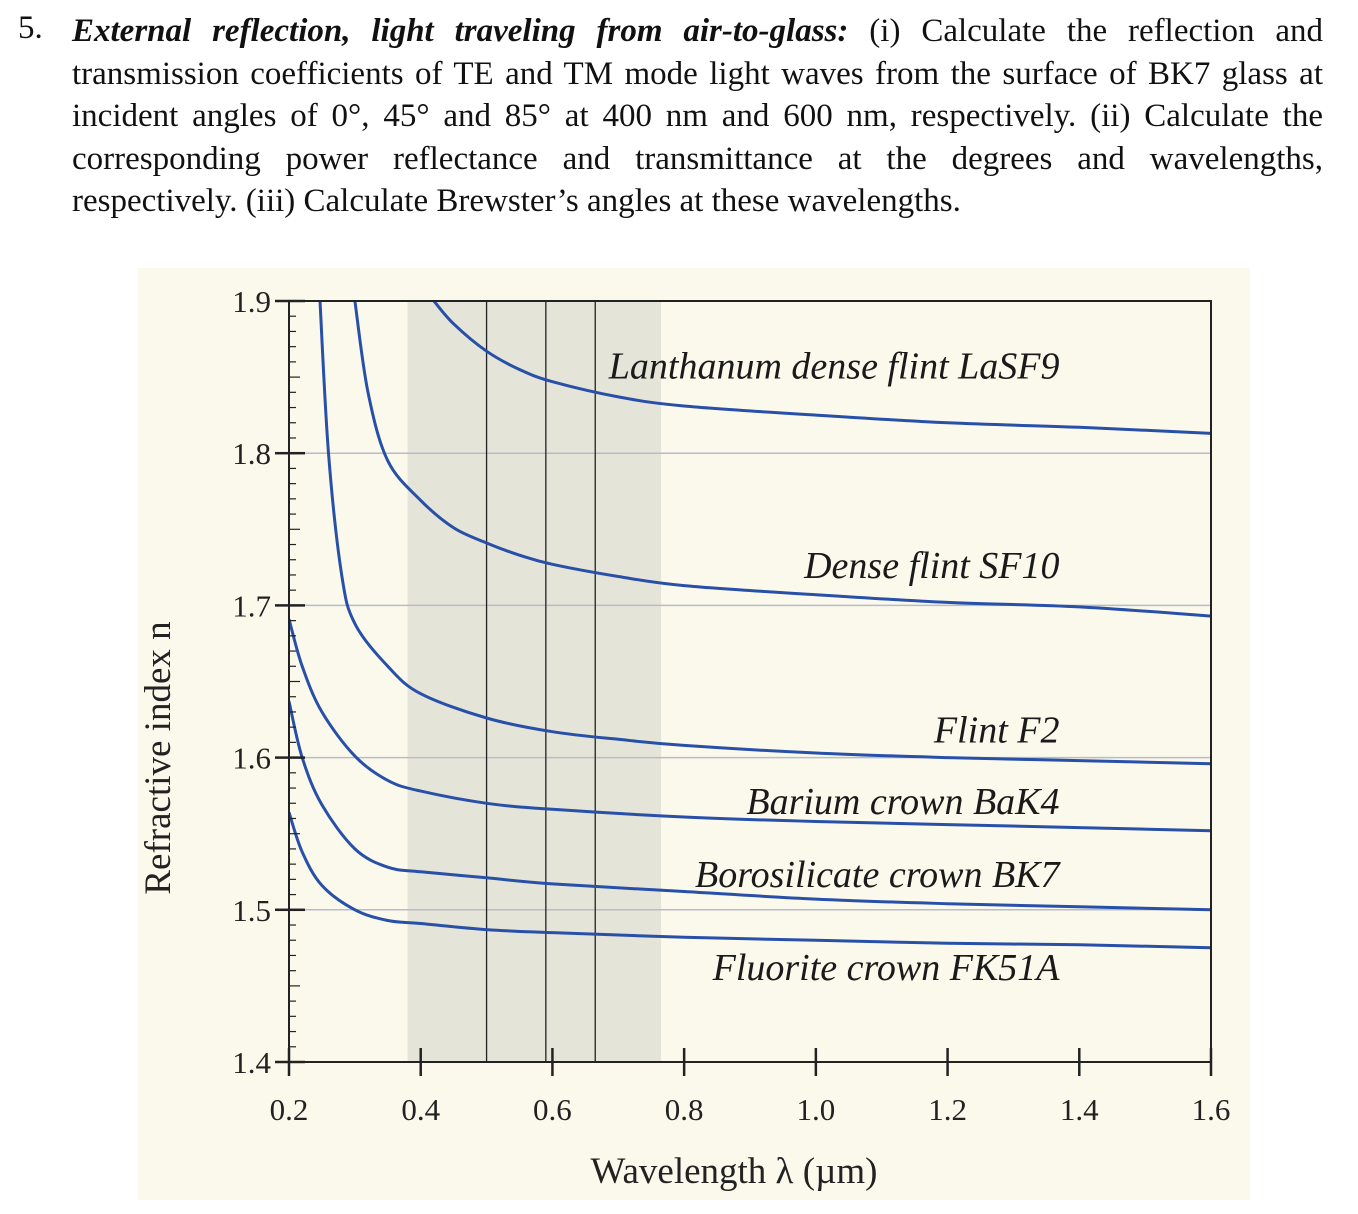 This screenshot has height=1214, width=1358. I want to click on x-tick-label: 0.2, so click(289, 1109).